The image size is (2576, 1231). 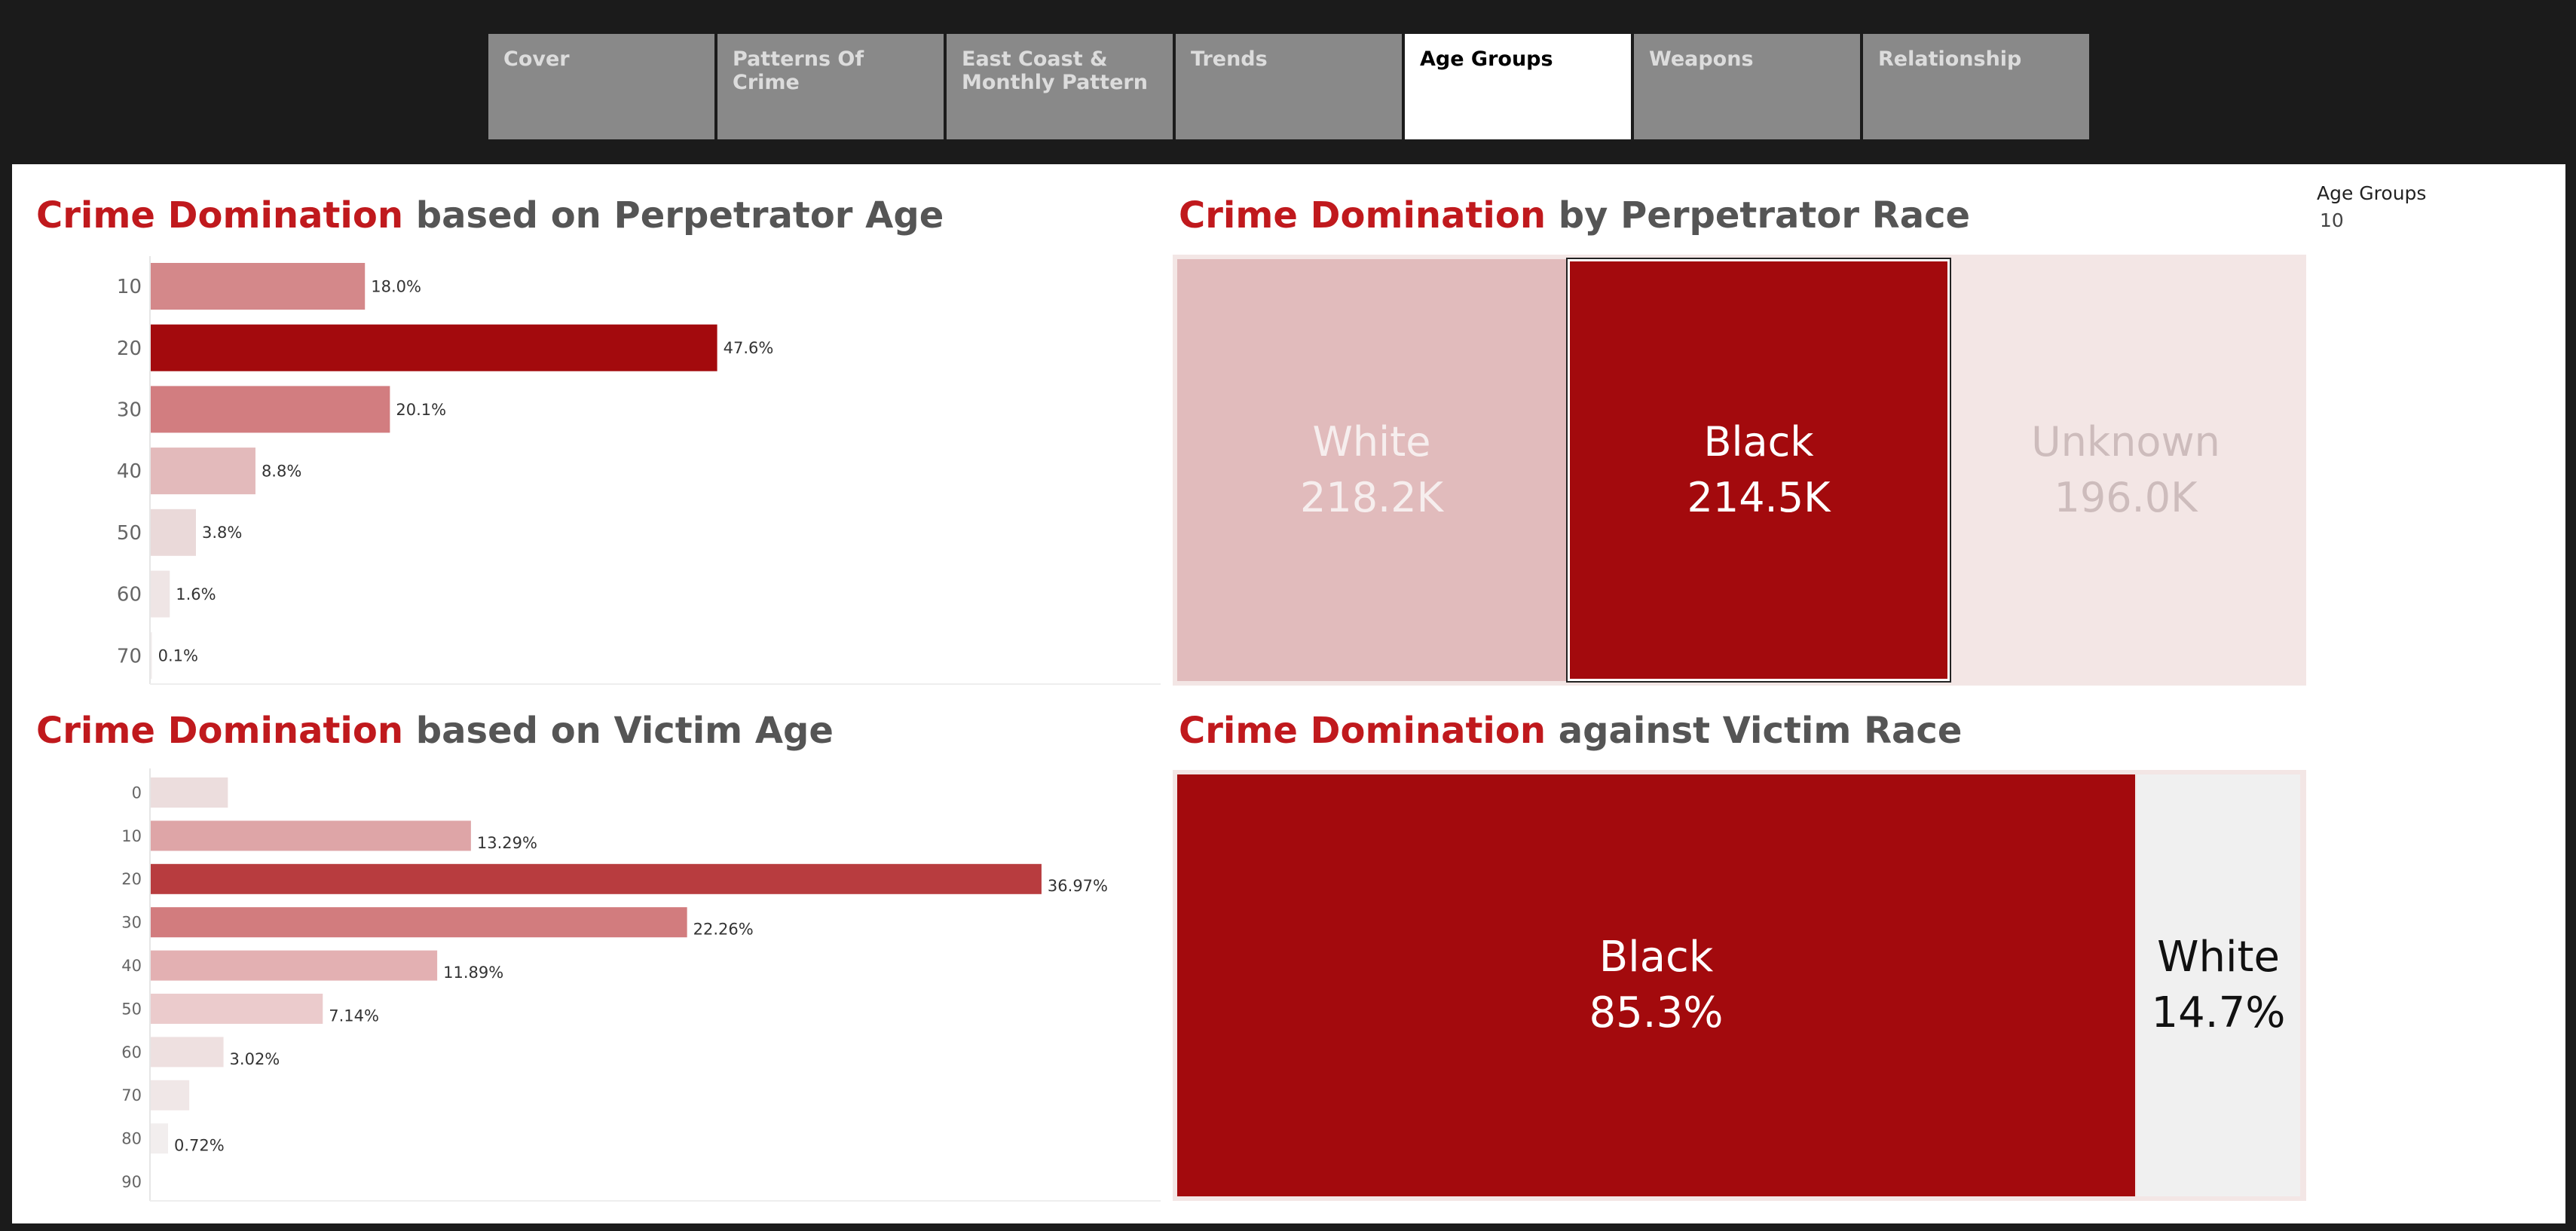 I want to click on data-label: 0.72%, so click(x=200, y=1146).